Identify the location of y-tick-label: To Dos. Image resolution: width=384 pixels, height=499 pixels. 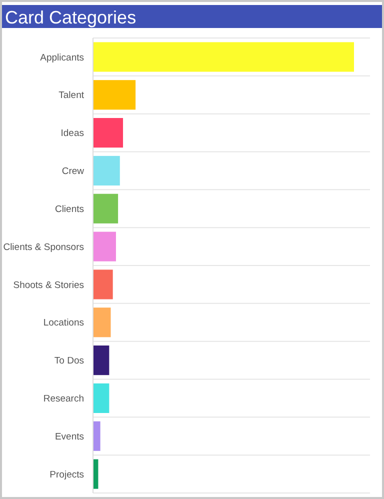
(69, 361).